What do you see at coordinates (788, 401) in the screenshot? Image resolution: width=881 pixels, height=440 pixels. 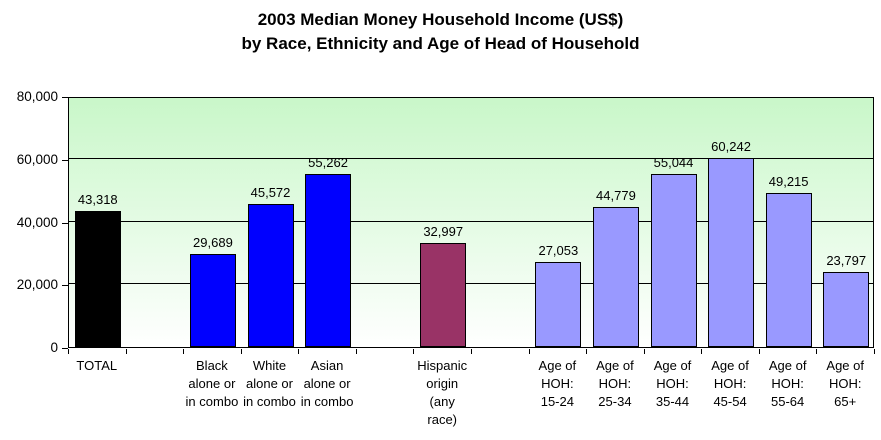 I see `category-label-line: 55-64` at bounding box center [788, 401].